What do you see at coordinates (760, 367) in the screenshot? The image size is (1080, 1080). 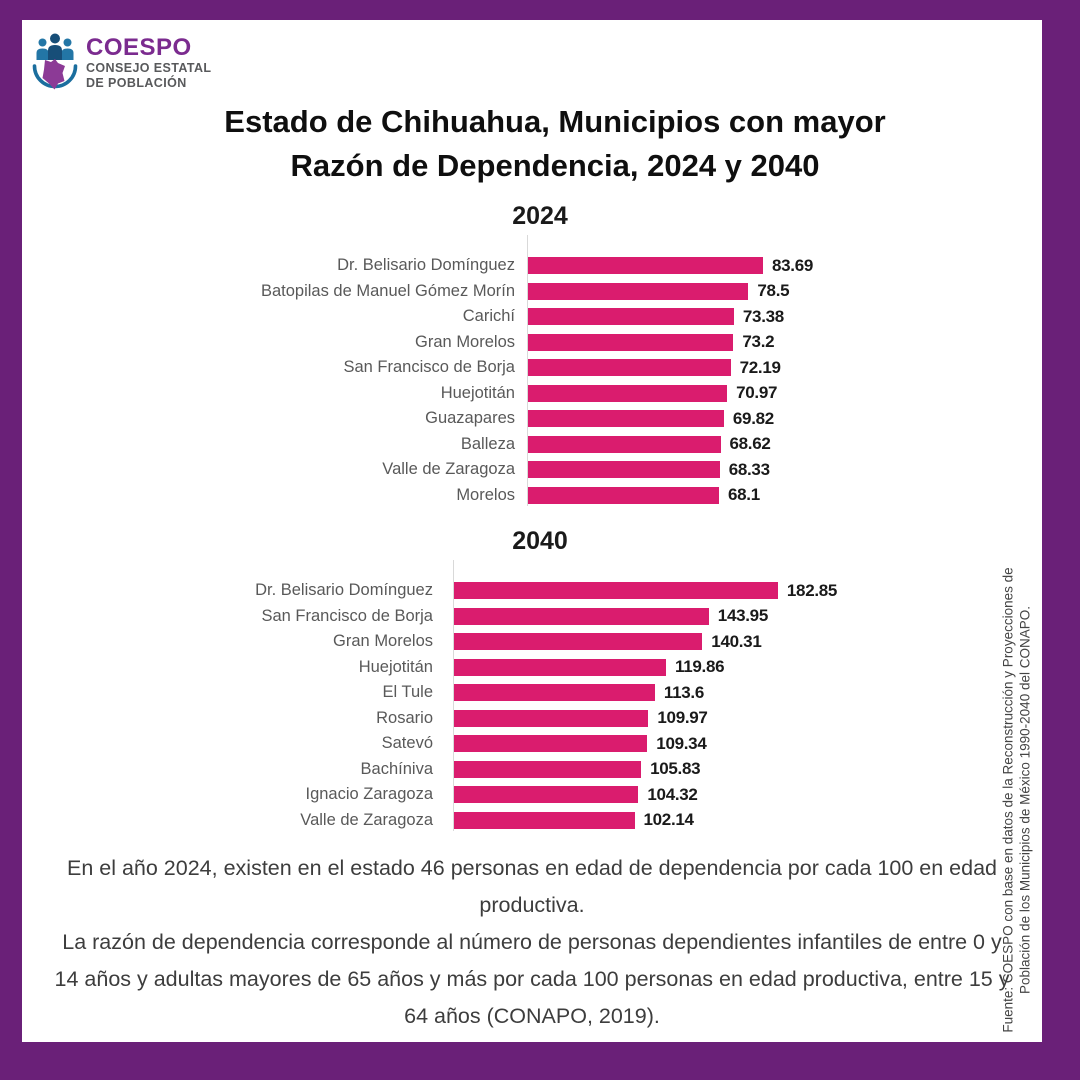 I see `bar-value-label: 72.19` at bounding box center [760, 367].